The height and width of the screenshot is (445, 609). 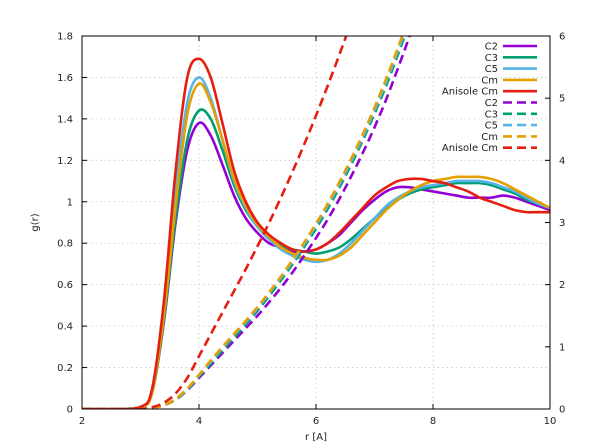 I want to click on x-tick-label: 2, so click(x=82, y=421).